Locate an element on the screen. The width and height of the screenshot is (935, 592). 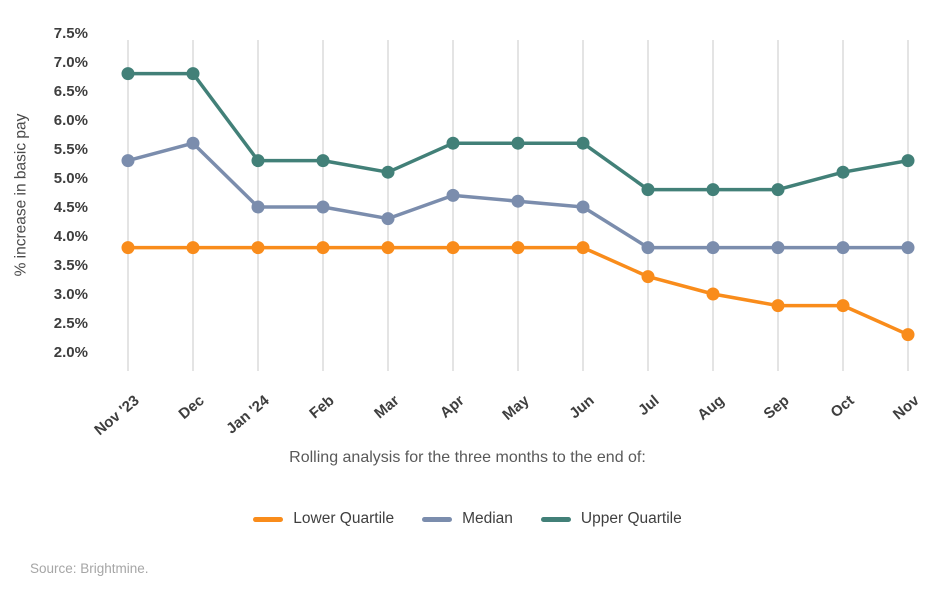
legend-label: Lower Quartile is located at coordinates (344, 518).